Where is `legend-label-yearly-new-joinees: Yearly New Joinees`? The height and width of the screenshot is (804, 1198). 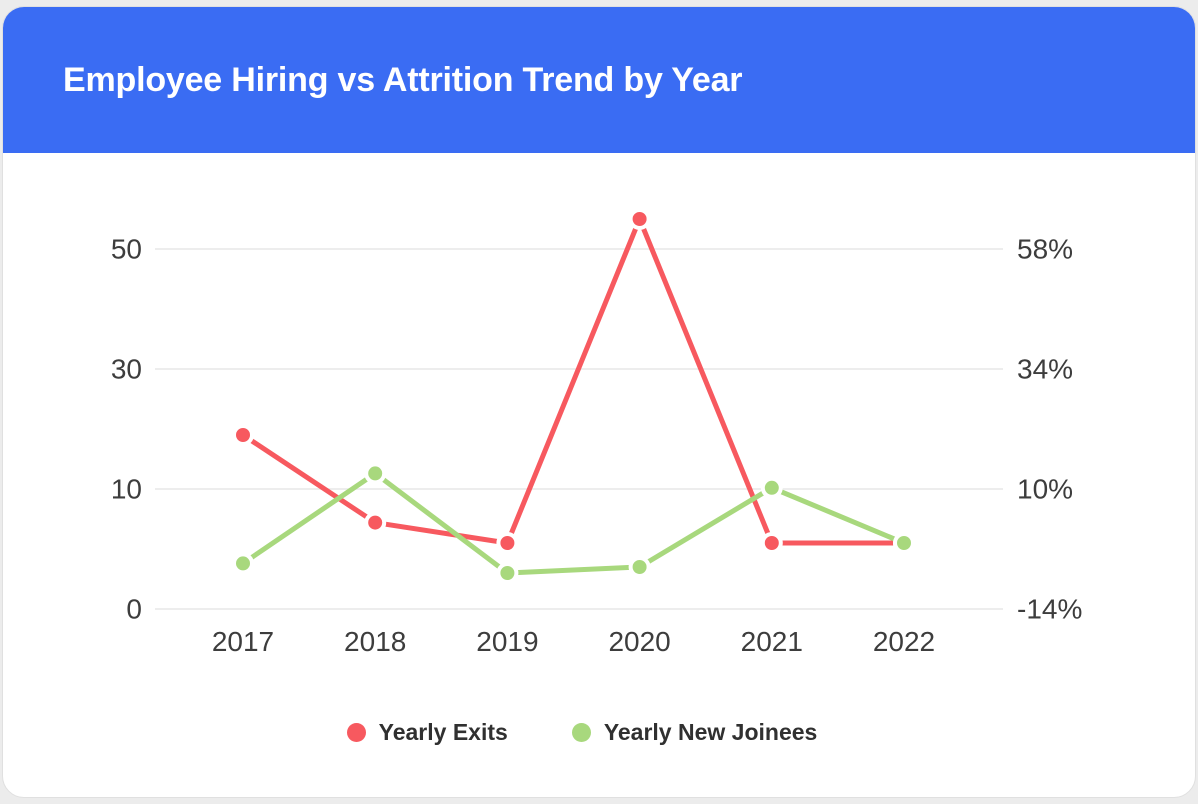 legend-label-yearly-new-joinees: Yearly New Joinees is located at coordinates (710, 732).